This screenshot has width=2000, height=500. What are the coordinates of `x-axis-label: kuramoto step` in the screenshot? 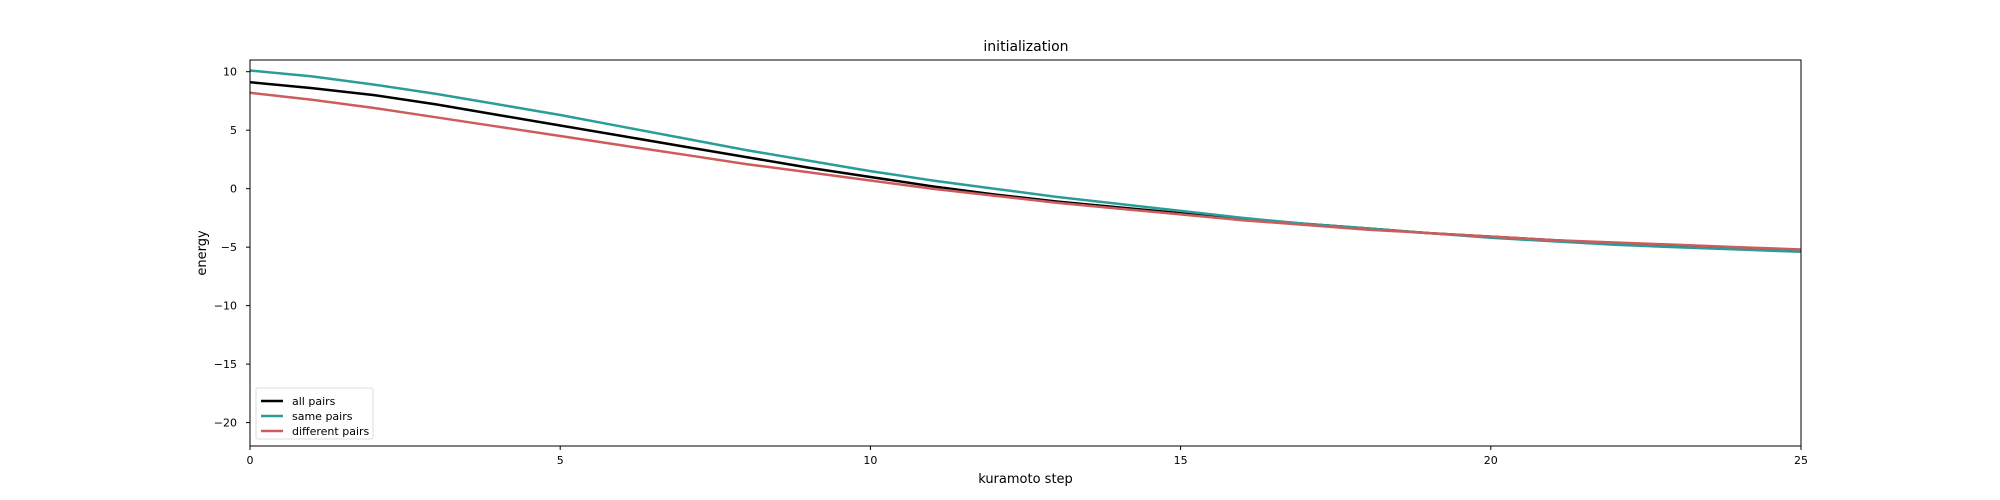 It's located at (1025, 479).